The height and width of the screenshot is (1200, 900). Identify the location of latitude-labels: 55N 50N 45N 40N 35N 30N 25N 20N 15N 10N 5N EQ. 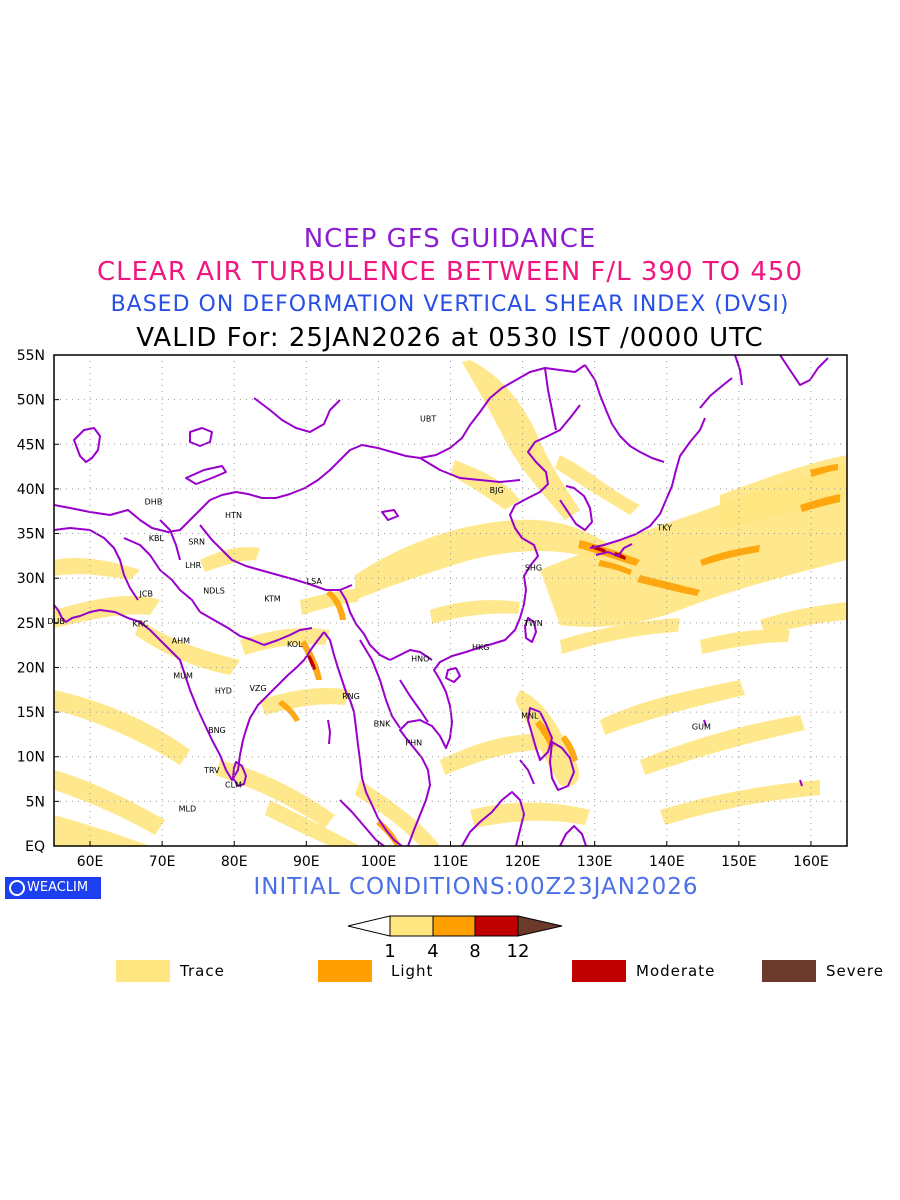
(38, 601).